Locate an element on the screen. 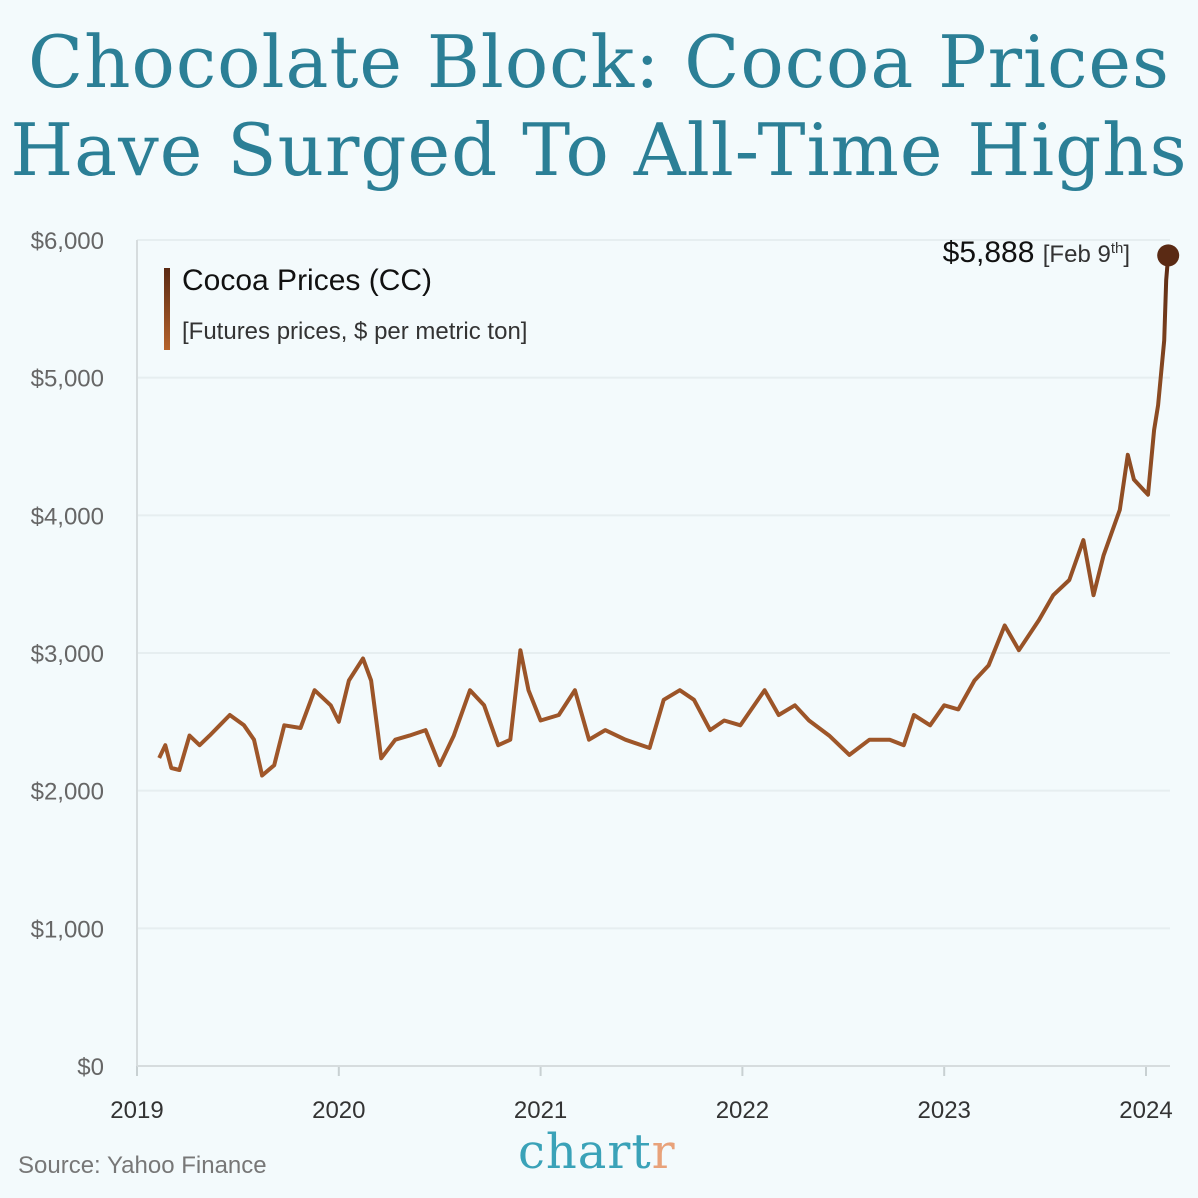  y-tick-label: $2,000 is located at coordinates (67, 792).